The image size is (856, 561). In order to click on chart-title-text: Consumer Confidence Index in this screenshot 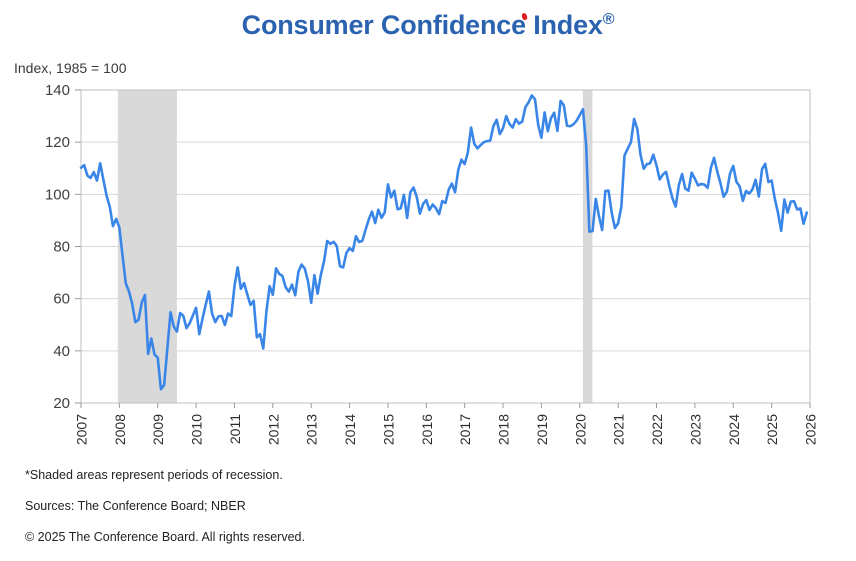, I will do `click(422, 25)`.